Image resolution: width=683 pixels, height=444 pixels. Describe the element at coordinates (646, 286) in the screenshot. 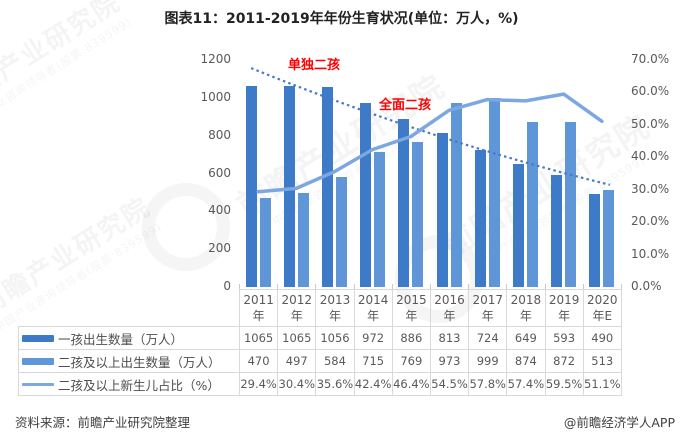

I see `right-axis-tick: 0.0%` at that location.